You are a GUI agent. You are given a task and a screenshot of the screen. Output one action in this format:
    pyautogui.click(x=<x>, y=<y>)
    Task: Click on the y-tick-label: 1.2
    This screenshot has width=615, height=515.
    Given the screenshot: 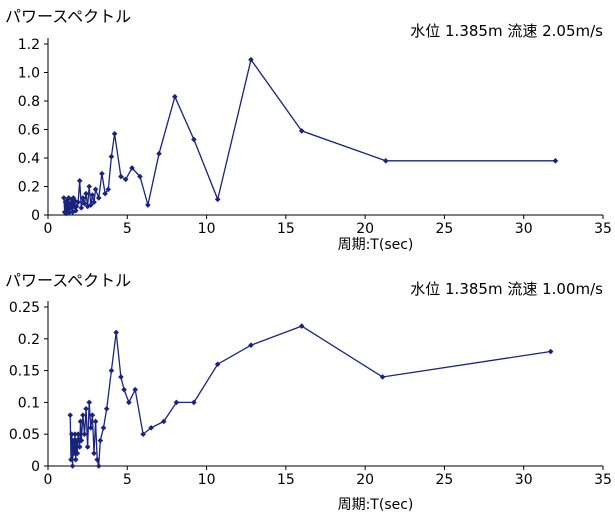 What is the action you would take?
    pyautogui.click(x=29, y=45)
    